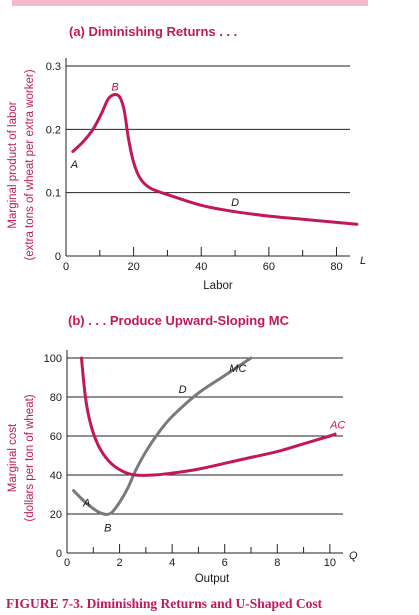 The image size is (419, 615). What do you see at coordinates (179, 320) in the screenshot?
I see `panel-b-title: (b) . . . Produce Upward-Sloping MC` at bounding box center [179, 320].